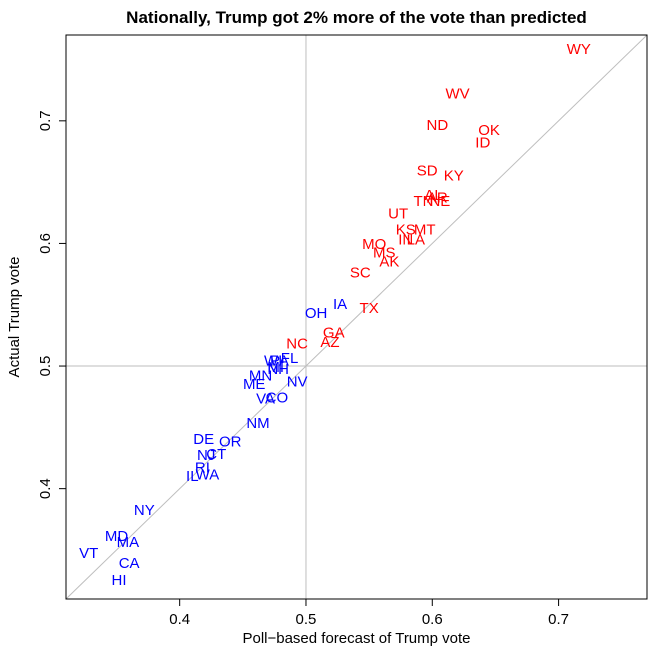 This screenshot has height=655, width=651. What do you see at coordinates (192, 476) in the screenshot?
I see `state-label-il: IL` at bounding box center [192, 476].